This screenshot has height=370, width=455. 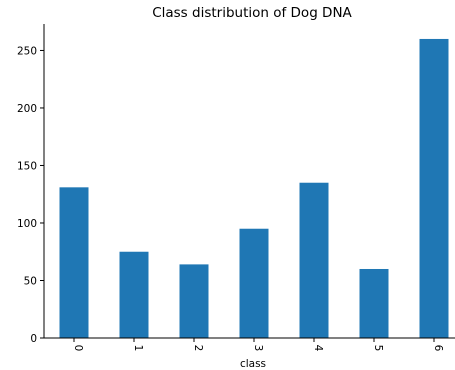 I want to click on y-tick-label: 50, so click(x=30, y=281).